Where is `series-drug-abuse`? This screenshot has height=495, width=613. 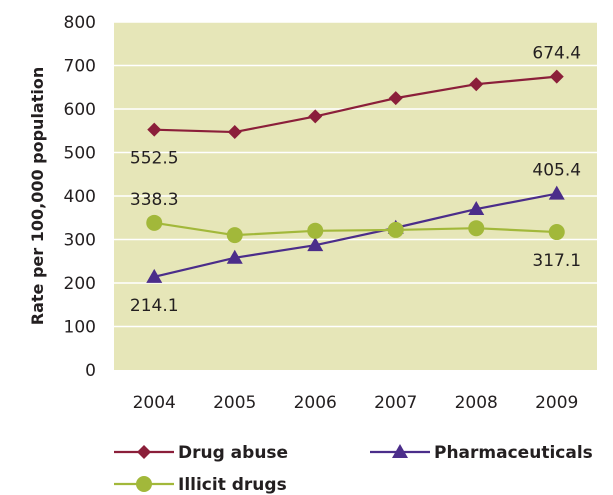 series-drug-abuse is located at coordinates (355, 104).